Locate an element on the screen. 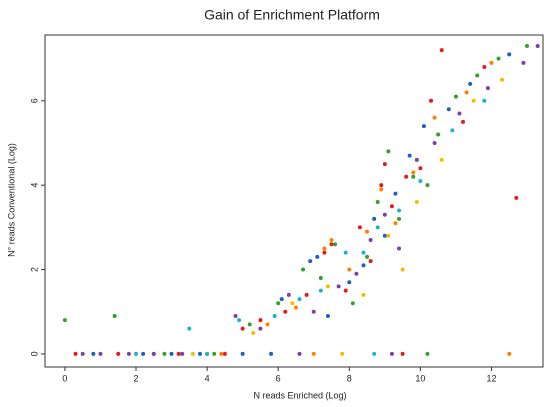  x-tick-label: 0 is located at coordinates (64, 378).